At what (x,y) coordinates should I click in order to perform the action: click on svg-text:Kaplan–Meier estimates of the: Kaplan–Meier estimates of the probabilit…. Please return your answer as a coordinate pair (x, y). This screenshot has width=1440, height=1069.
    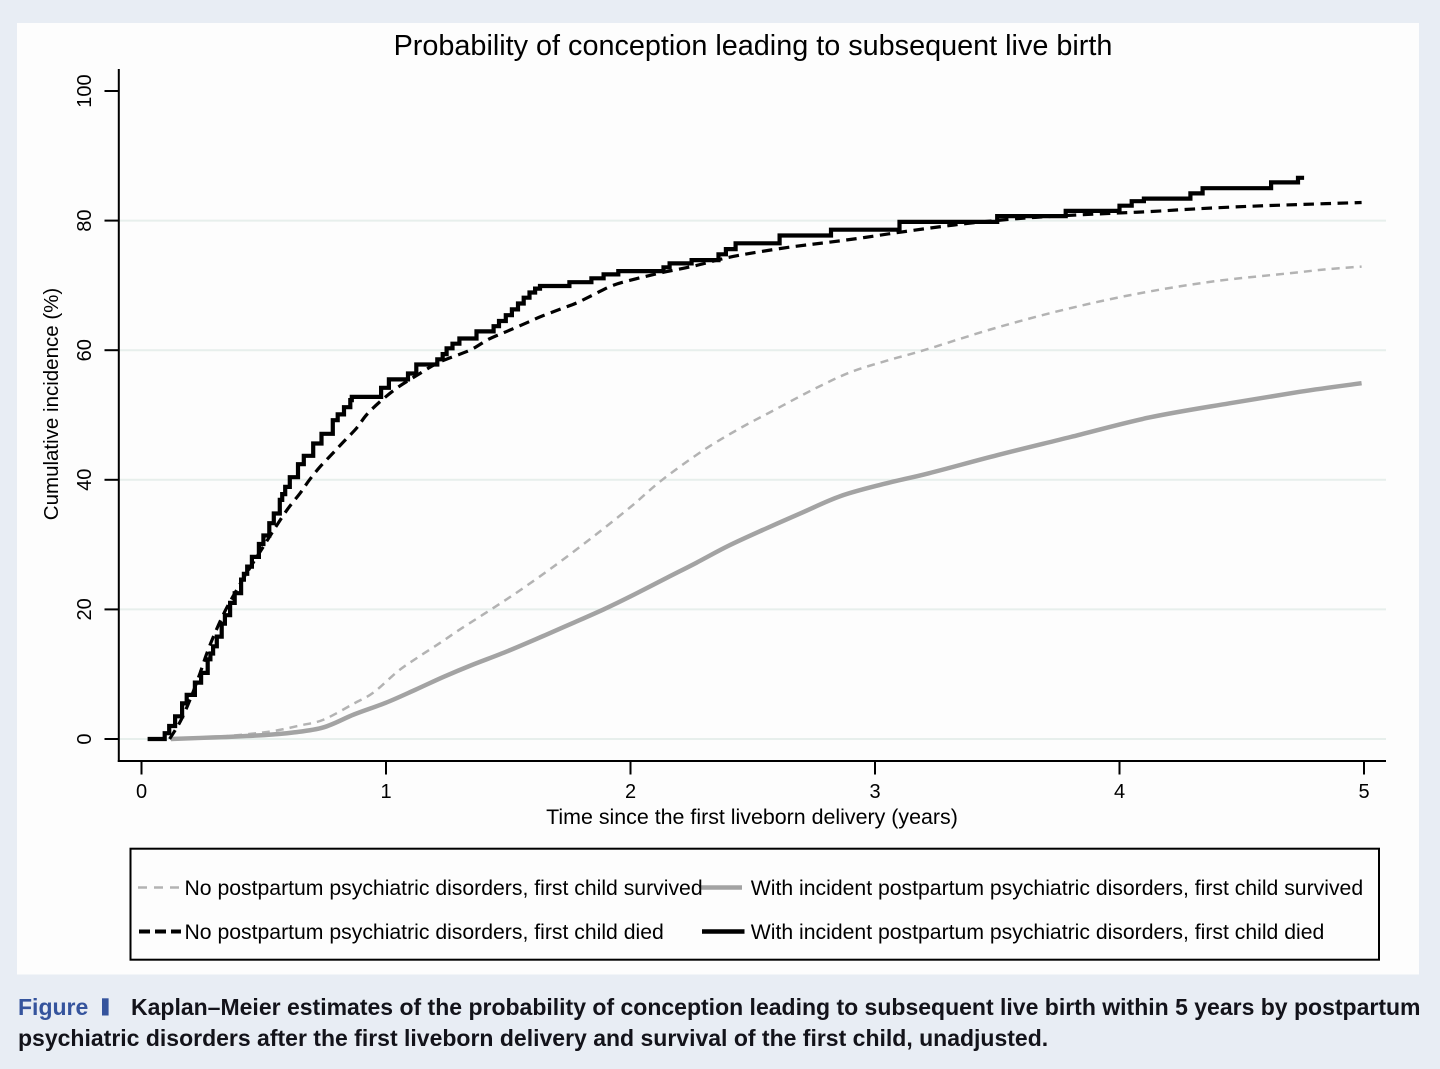
    Looking at the image, I should click on (776, 1007).